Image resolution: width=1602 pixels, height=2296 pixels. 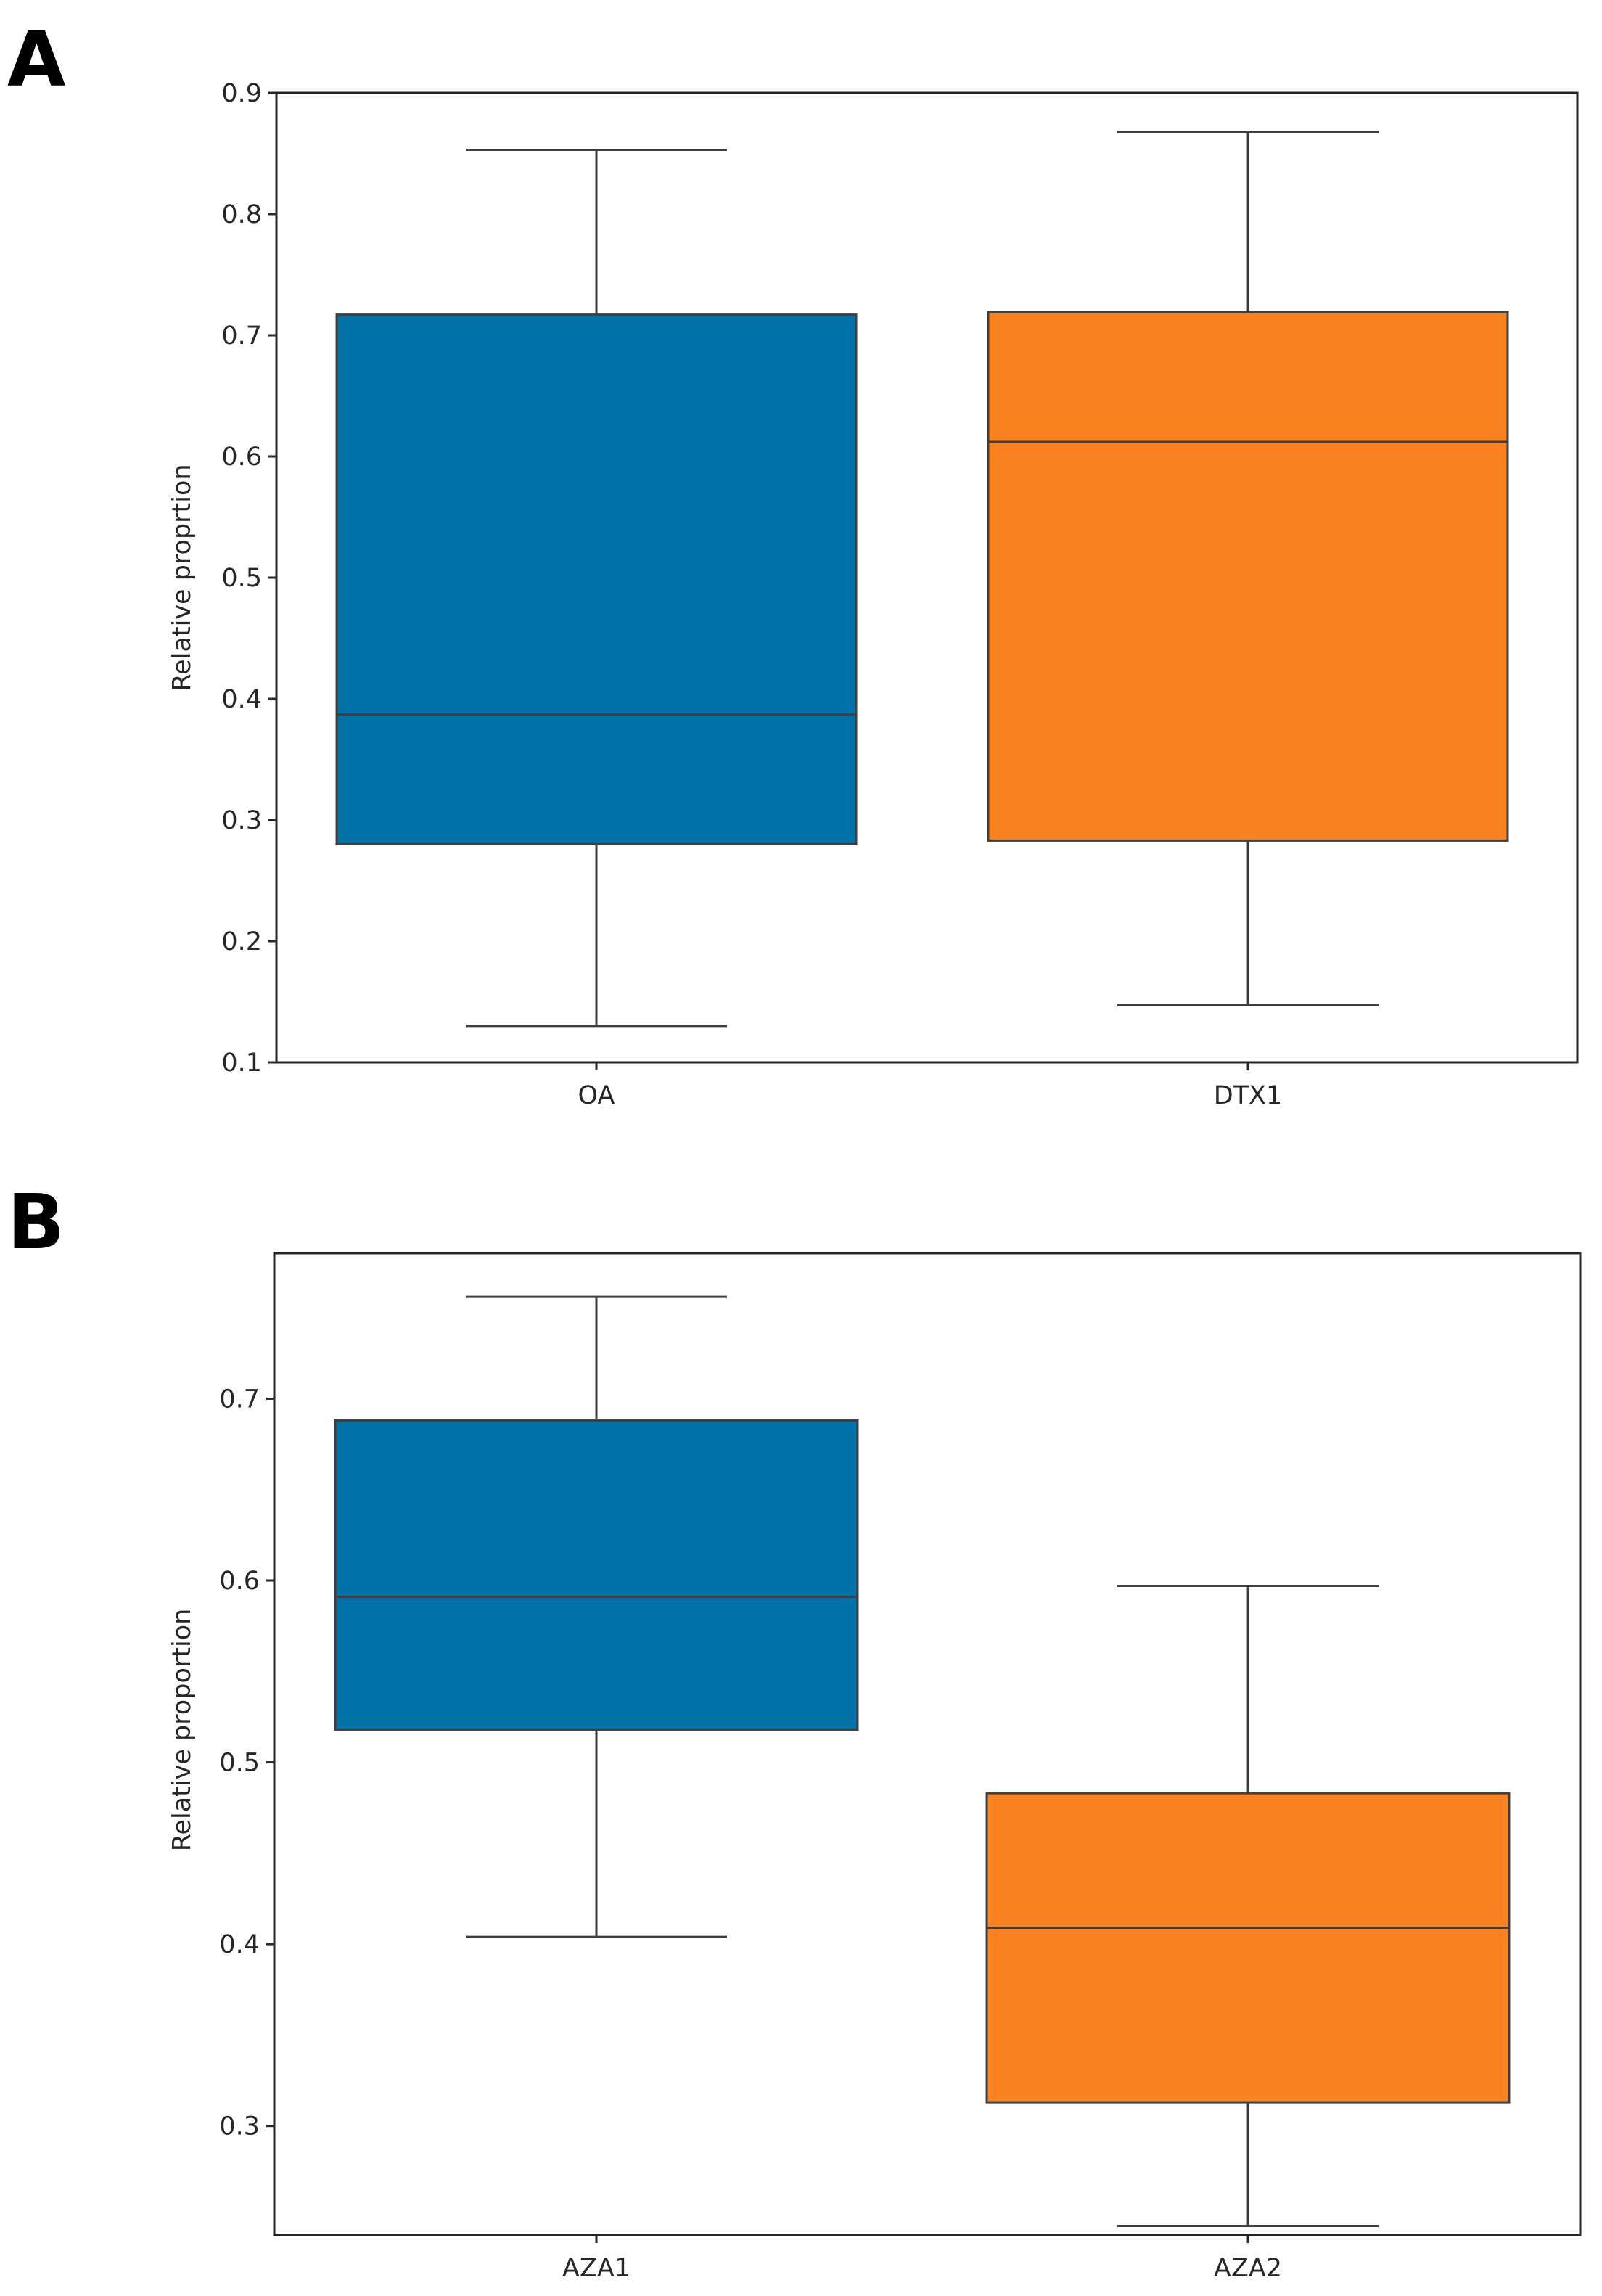 What do you see at coordinates (241, 1063) in the screenshot?
I see `panel-a-y-tick-label: 0.1` at bounding box center [241, 1063].